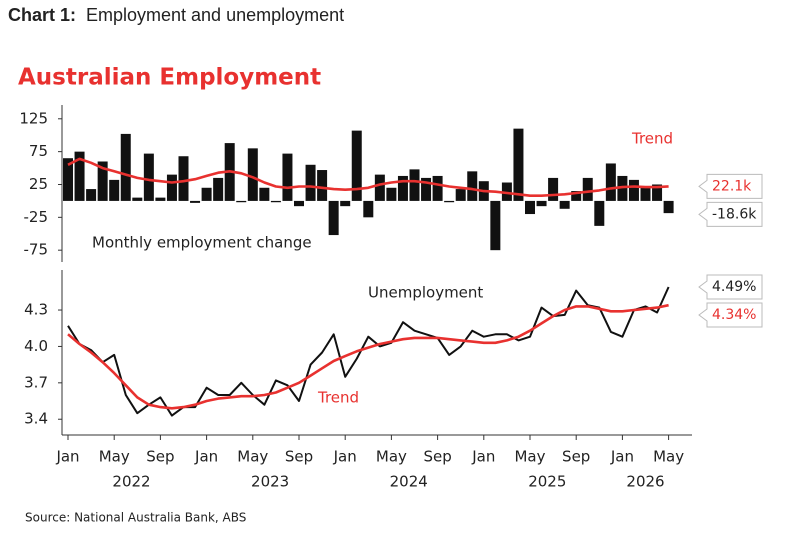 This screenshot has height=540, width=800. What do you see at coordinates (215, 15) in the screenshot?
I see `header-title: Employment and unemployment` at bounding box center [215, 15].